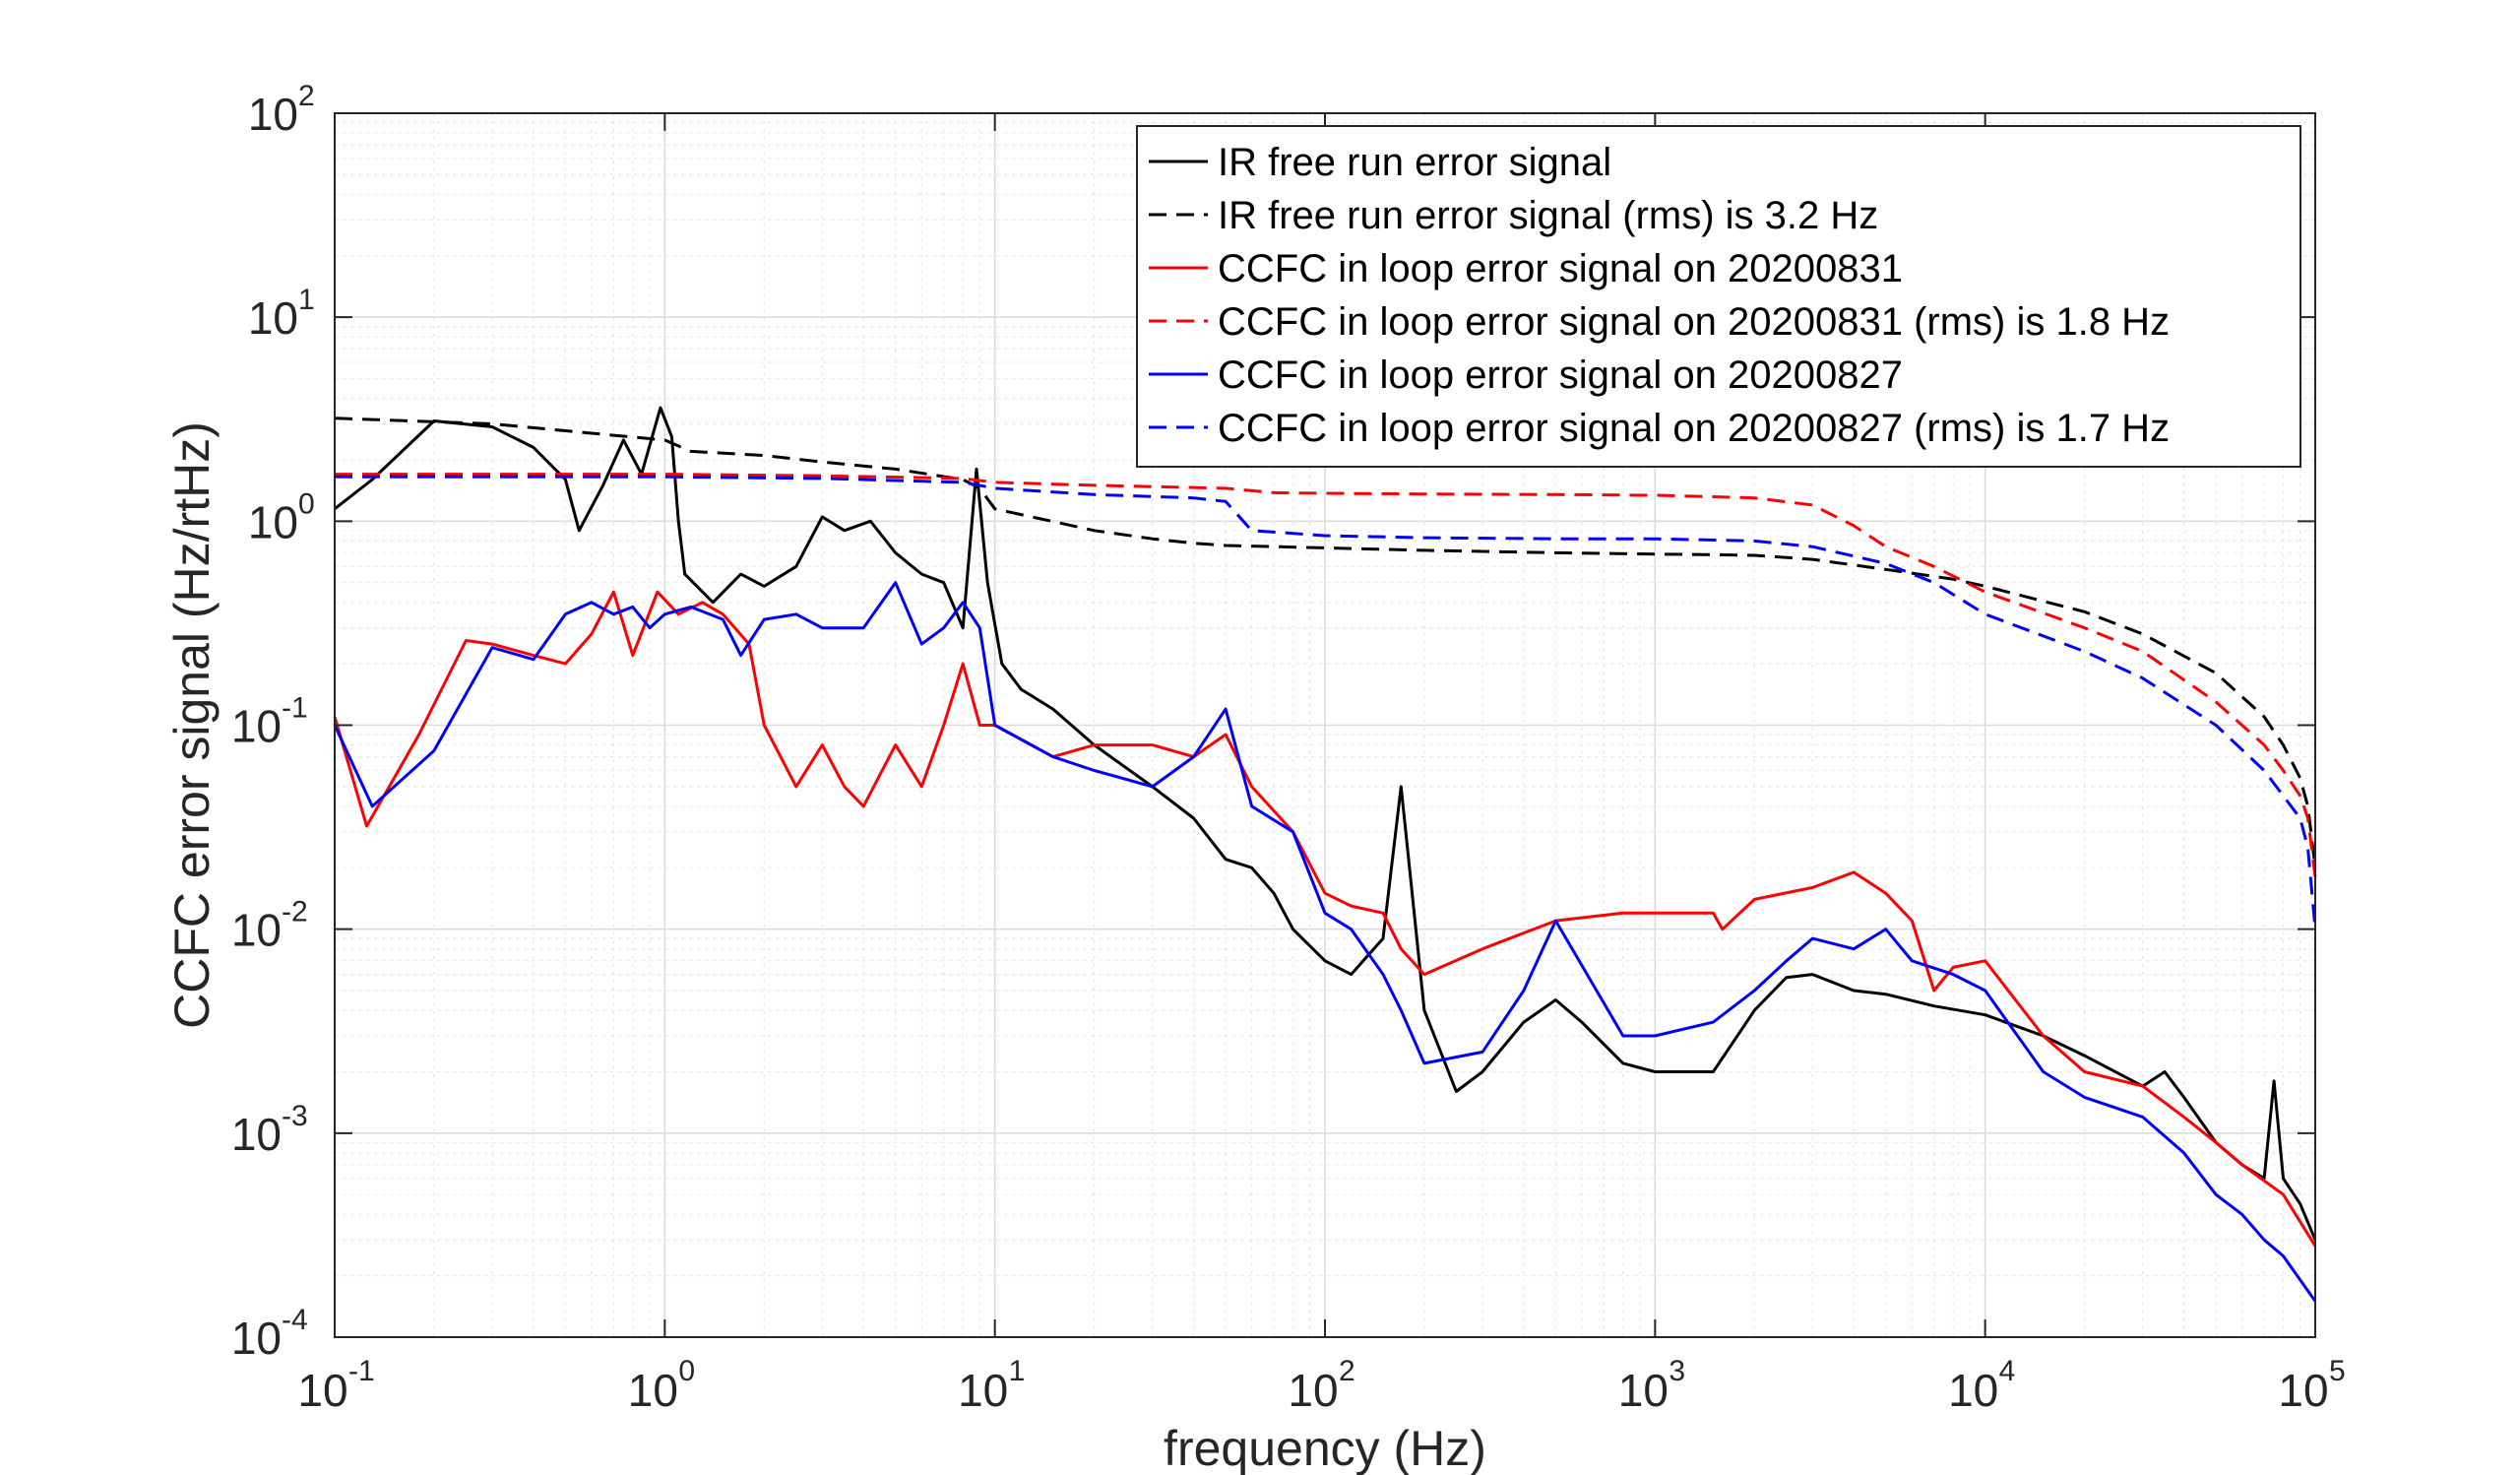 This screenshot has height=1475, width=2520. What do you see at coordinates (1017, 1371) in the screenshot?
I see `x-tick-exponent: 1` at bounding box center [1017, 1371].